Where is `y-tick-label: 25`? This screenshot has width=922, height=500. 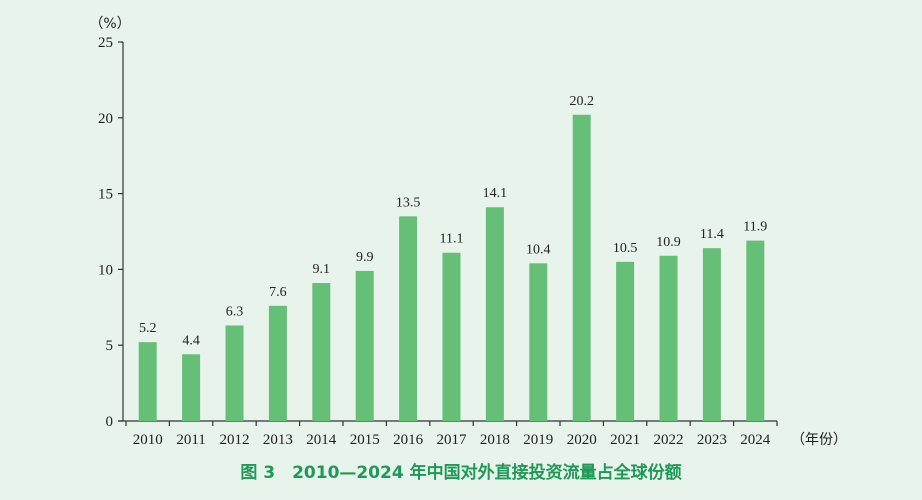
y-tick-label: 25 is located at coordinates (105, 43).